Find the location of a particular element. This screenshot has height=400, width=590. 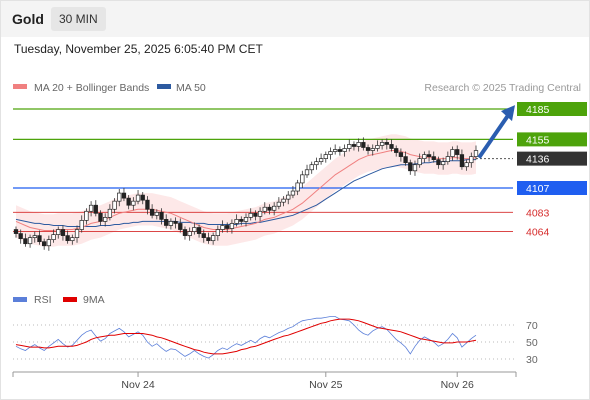

9ma-legend-swatch is located at coordinates (70, 299).